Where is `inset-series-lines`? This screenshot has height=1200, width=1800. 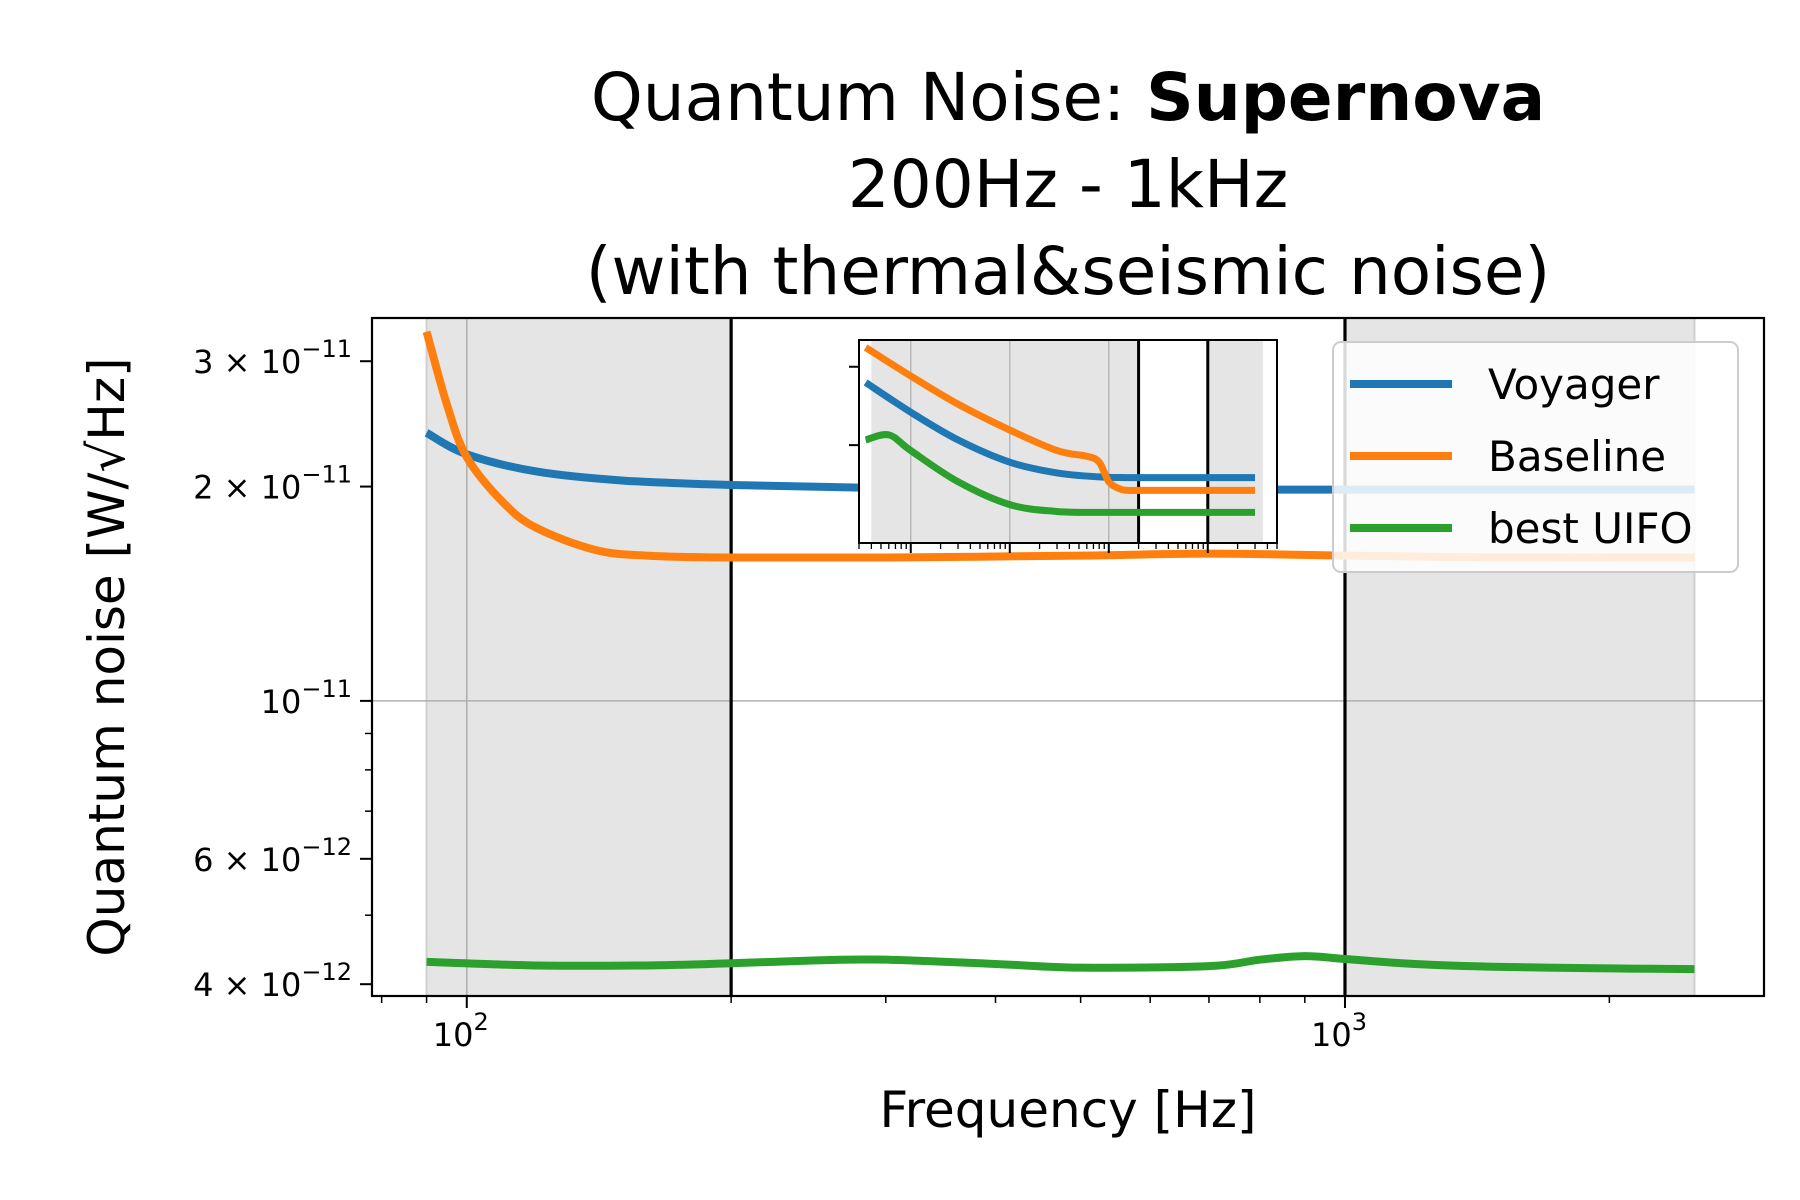 inset-series-lines is located at coordinates (1059, 430).